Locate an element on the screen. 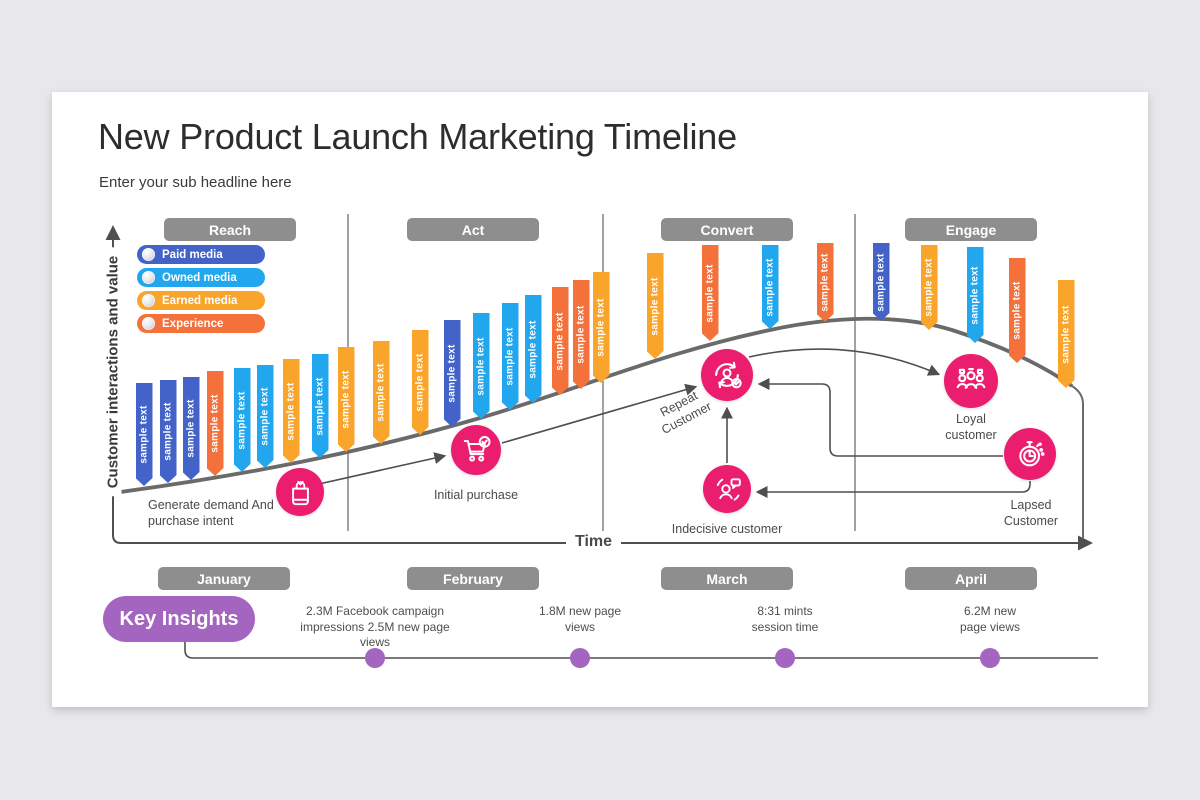 This screenshot has height=800, width=1200. legend-item-label: Experience is located at coordinates (193, 323).